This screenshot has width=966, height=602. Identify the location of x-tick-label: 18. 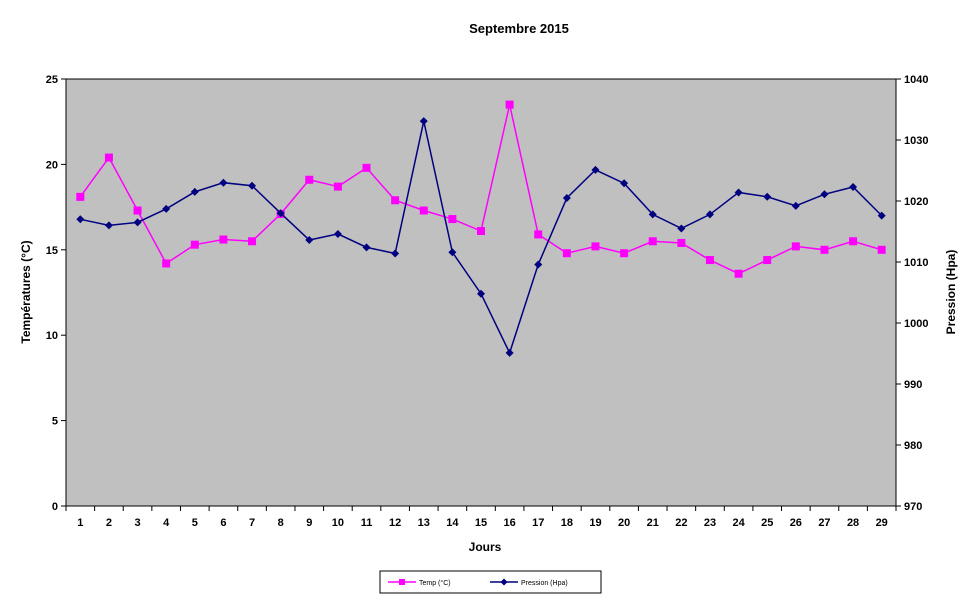
(567, 523).